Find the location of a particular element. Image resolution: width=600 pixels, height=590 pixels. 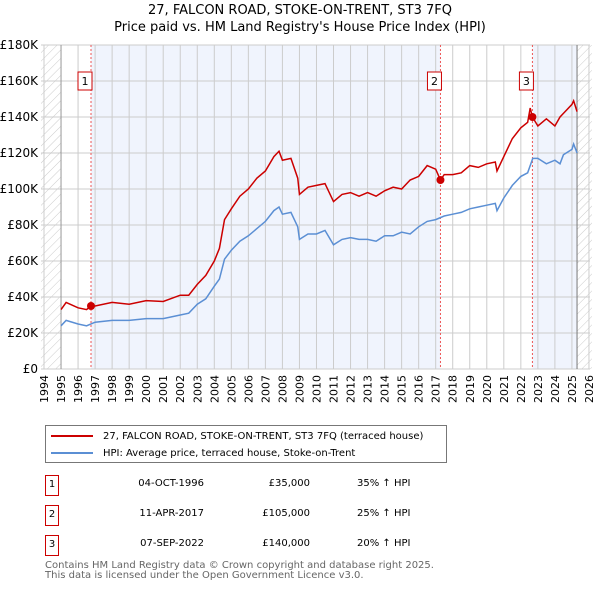

x-tick-label: 2017 is located at coordinates (436, 389).